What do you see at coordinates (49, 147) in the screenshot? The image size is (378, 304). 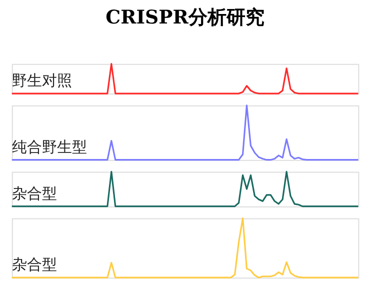 I see `series-label: 纯合野生型` at bounding box center [49, 147].